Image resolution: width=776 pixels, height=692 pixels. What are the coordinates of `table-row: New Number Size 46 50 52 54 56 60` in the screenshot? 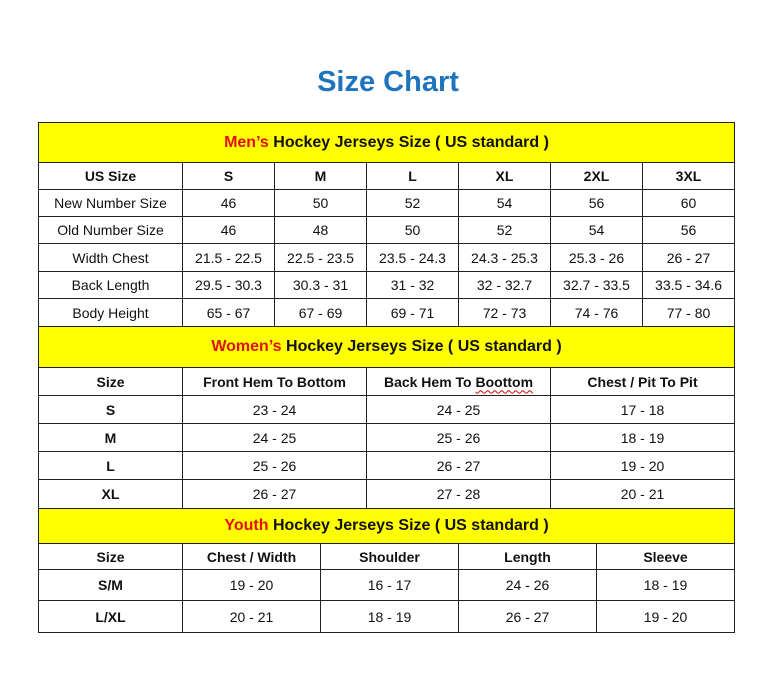 It's located at (387, 203).